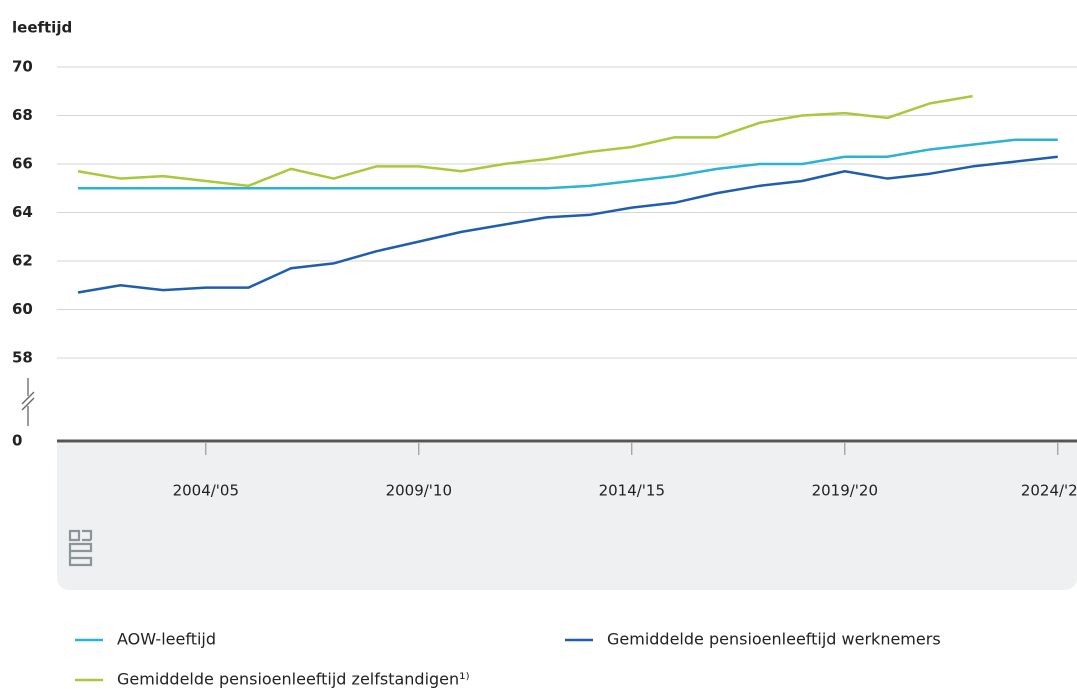  What do you see at coordinates (22, 212) in the screenshot?
I see `y-tick-label: 64` at bounding box center [22, 212].